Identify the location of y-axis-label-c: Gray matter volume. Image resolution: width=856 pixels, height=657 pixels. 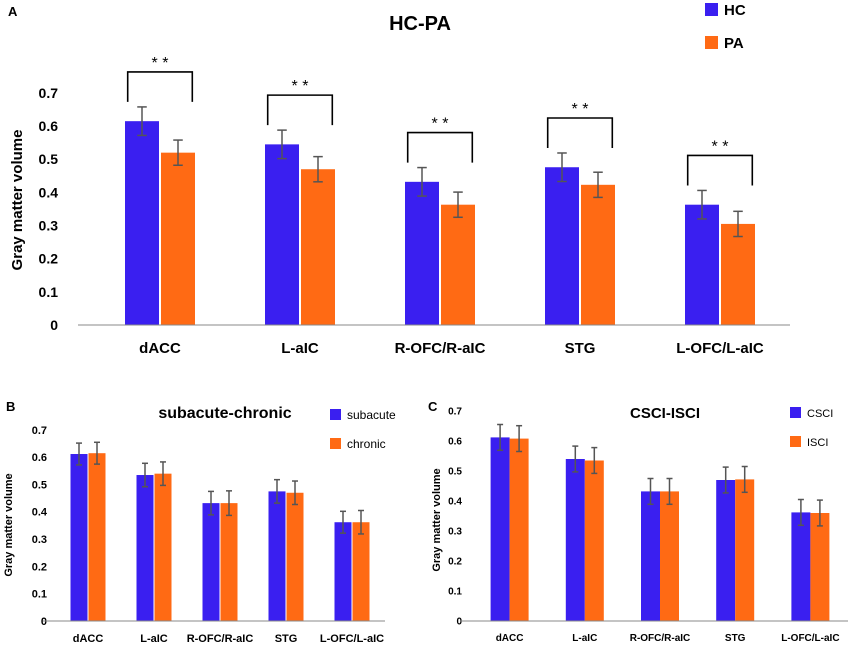
(437, 519).